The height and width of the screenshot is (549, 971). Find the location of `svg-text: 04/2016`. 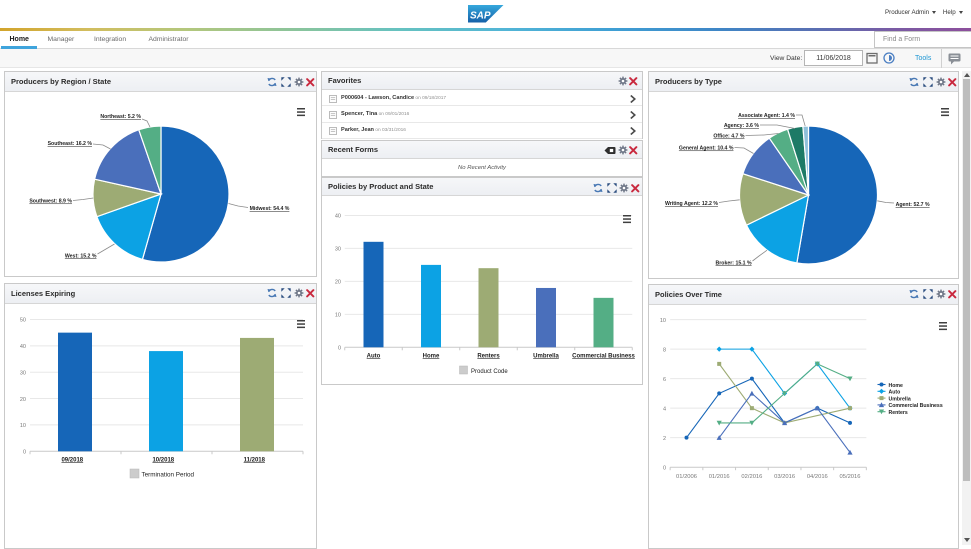

svg-text: 04/2016 is located at coordinates (817, 477).